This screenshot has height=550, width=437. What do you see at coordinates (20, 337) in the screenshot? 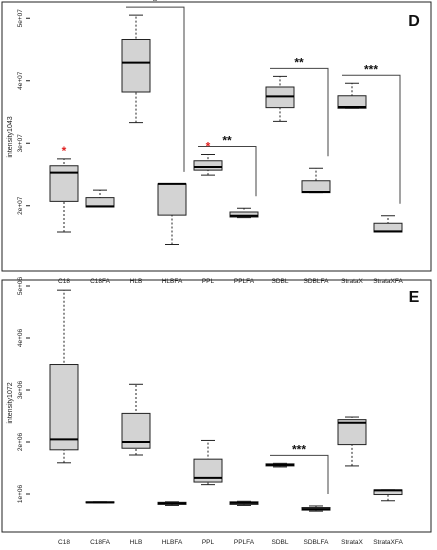
I see `y-tick-label: 4e+06` at bounding box center [20, 337].